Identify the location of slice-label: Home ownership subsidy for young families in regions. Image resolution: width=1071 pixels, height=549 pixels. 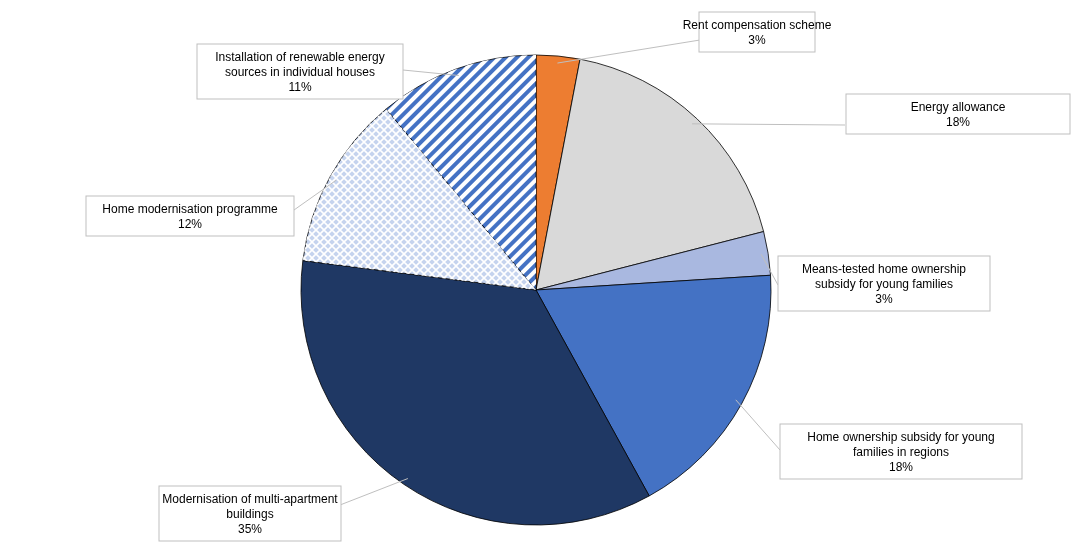
(901, 444).